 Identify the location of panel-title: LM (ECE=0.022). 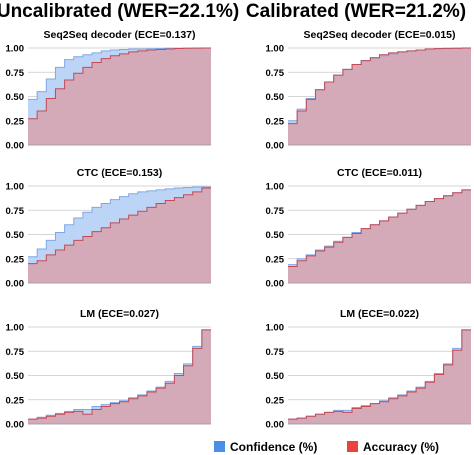
(379, 314).